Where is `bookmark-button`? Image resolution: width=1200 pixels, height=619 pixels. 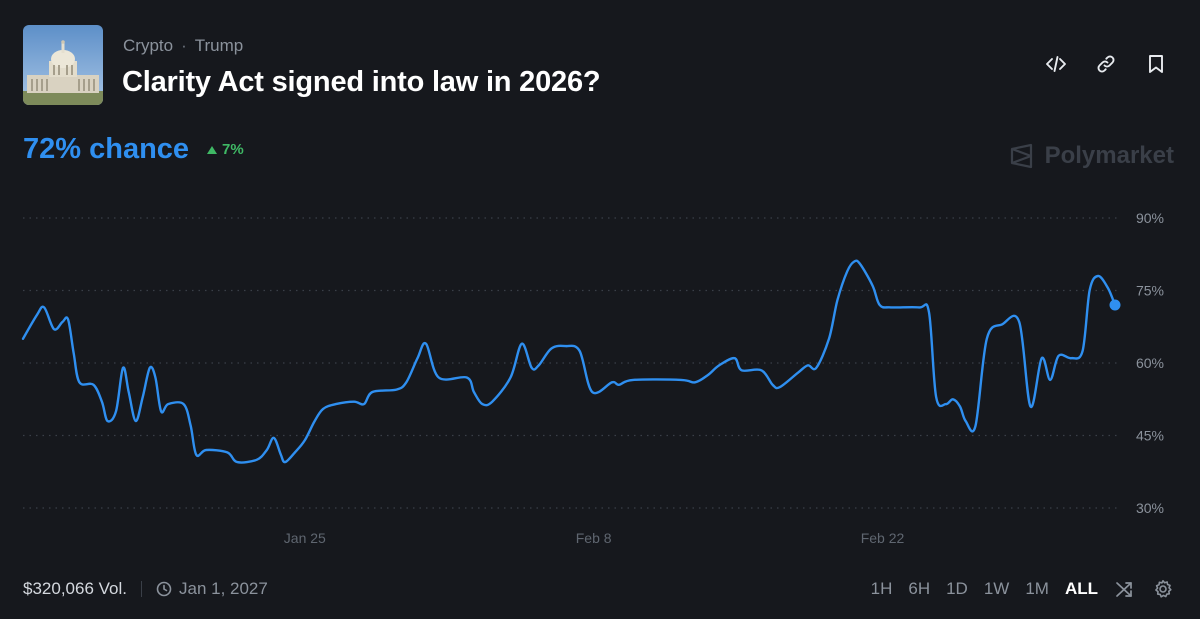 bookmark-button is located at coordinates (1156, 64).